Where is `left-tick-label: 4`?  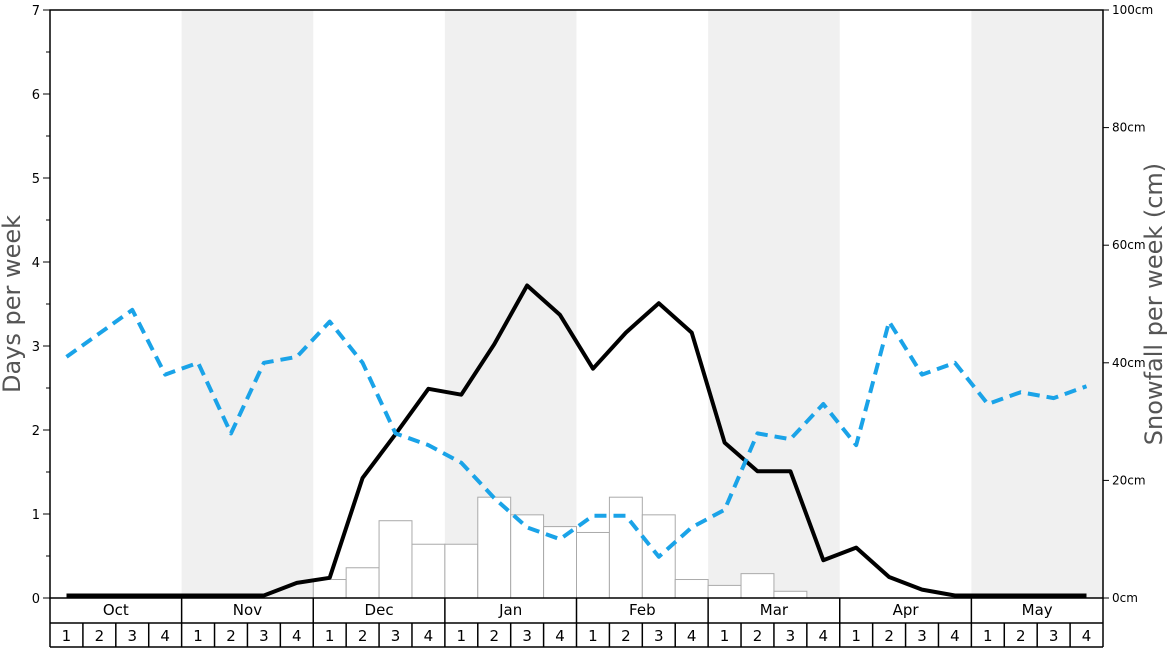
left-tick-label: 4 is located at coordinates (36, 263).